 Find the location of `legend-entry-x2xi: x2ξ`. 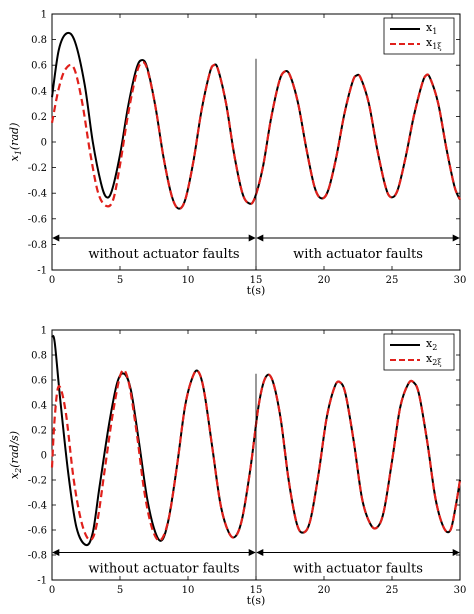

legend-entry-x2xi: x2ξ is located at coordinates (434, 359).